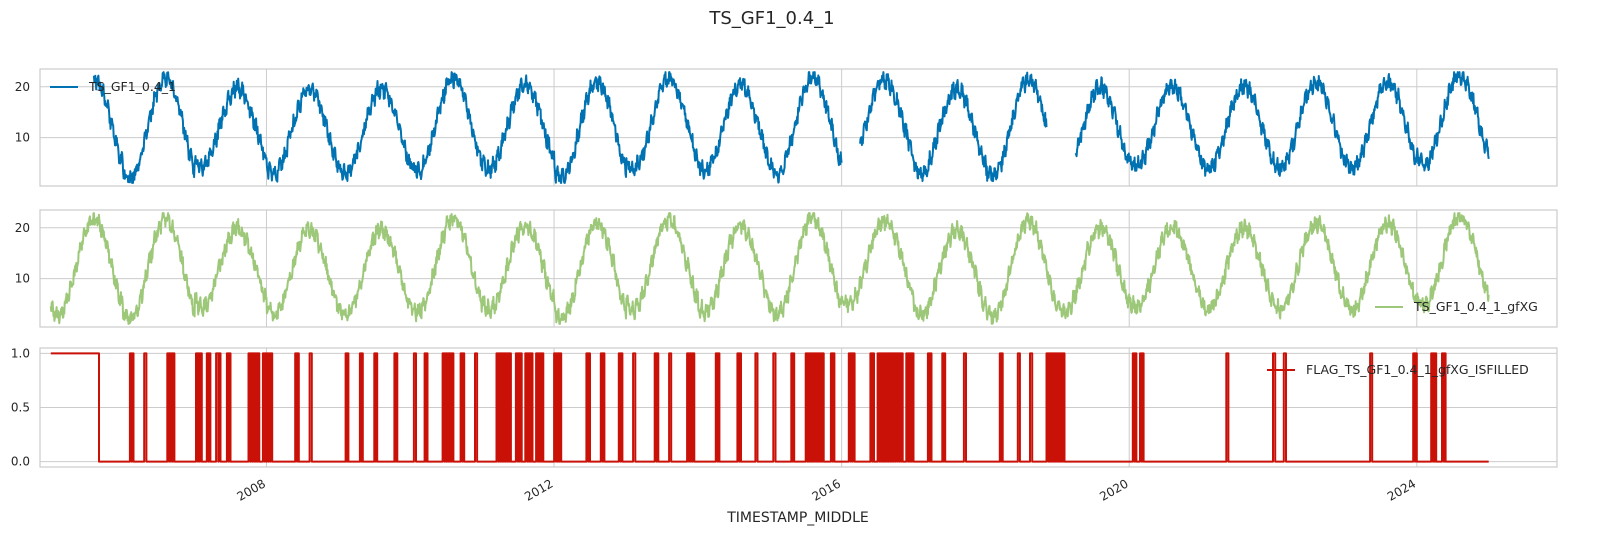  I want to click on legend-label: TS_GF1_0.4_1_gfXG, so click(1475, 306).